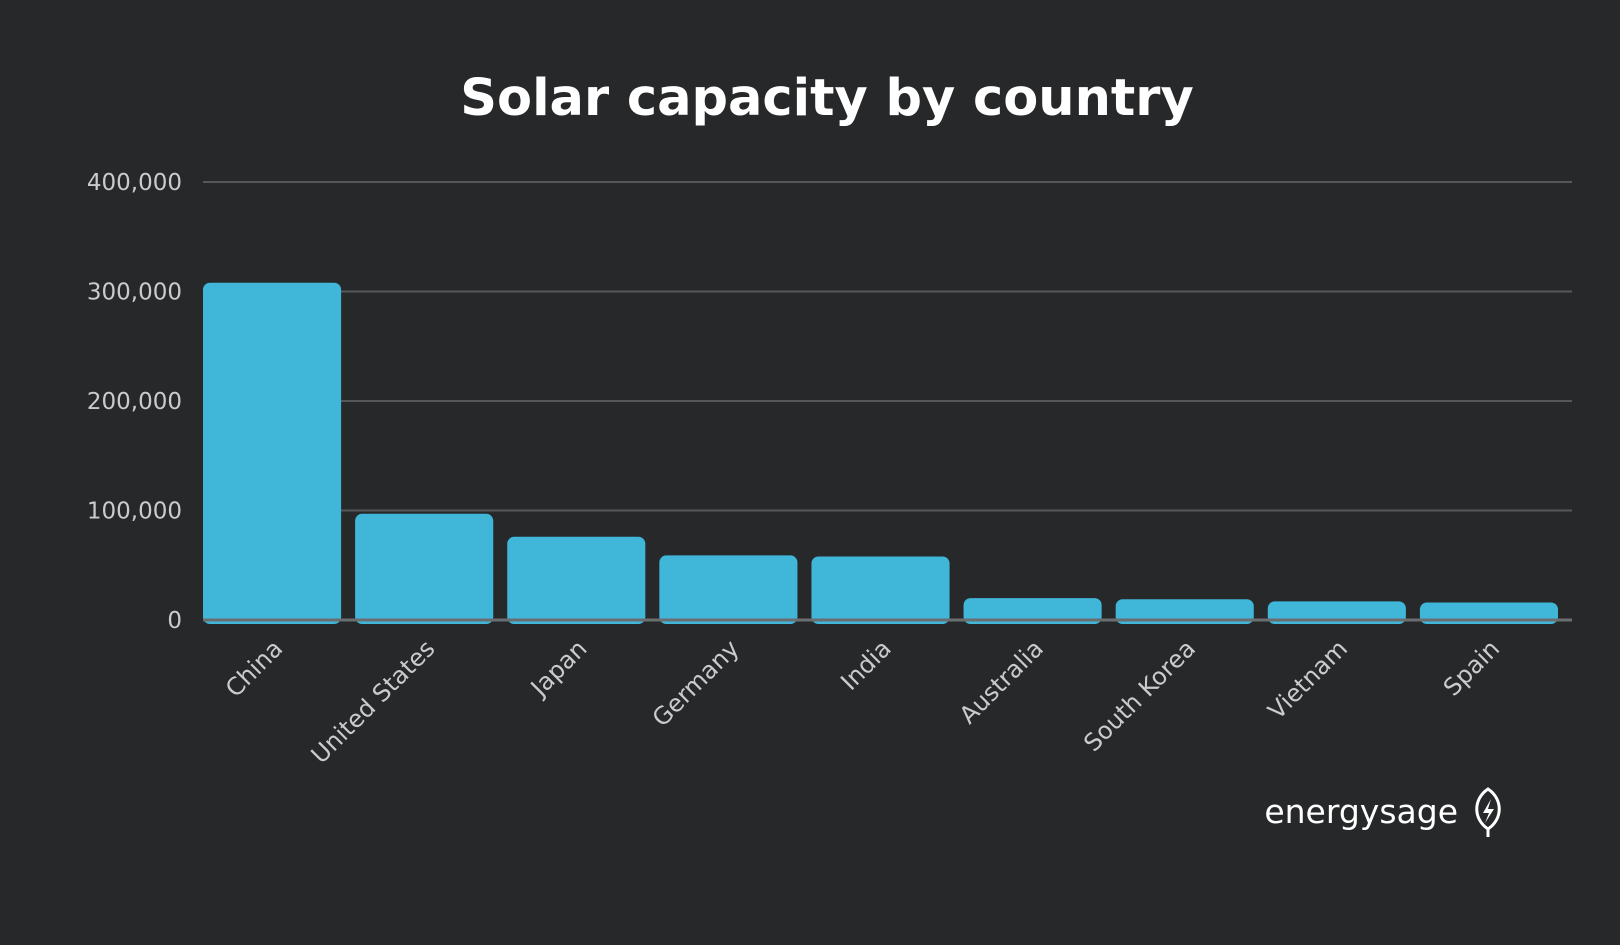 Image resolution: width=1620 pixels, height=945 pixels. Describe the element at coordinates (696, 683) in the screenshot. I see `x-tick-label: Germany` at that location.